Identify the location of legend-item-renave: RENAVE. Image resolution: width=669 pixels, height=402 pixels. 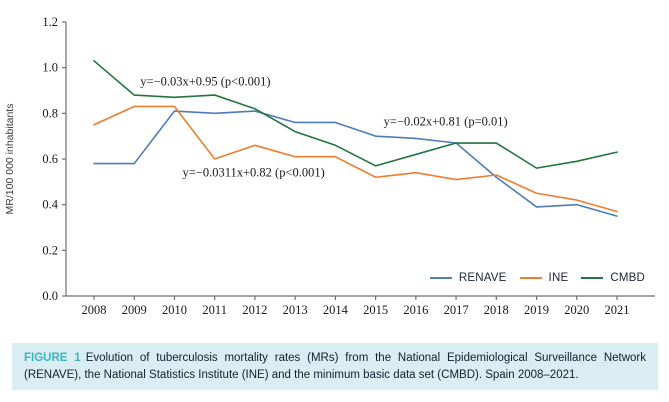
(468, 278).